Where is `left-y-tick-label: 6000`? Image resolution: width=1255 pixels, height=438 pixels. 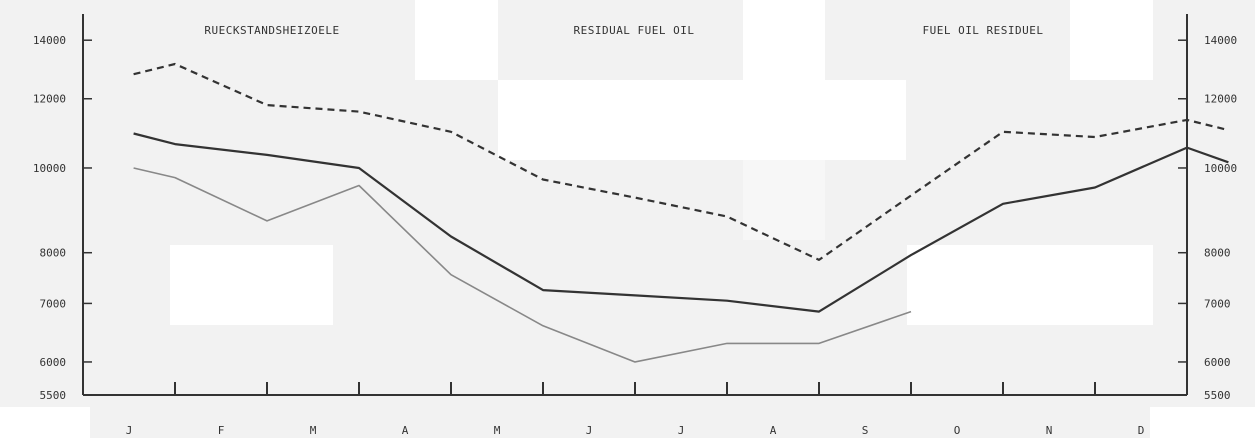 left-y-tick-label: 6000 is located at coordinates (53, 362).